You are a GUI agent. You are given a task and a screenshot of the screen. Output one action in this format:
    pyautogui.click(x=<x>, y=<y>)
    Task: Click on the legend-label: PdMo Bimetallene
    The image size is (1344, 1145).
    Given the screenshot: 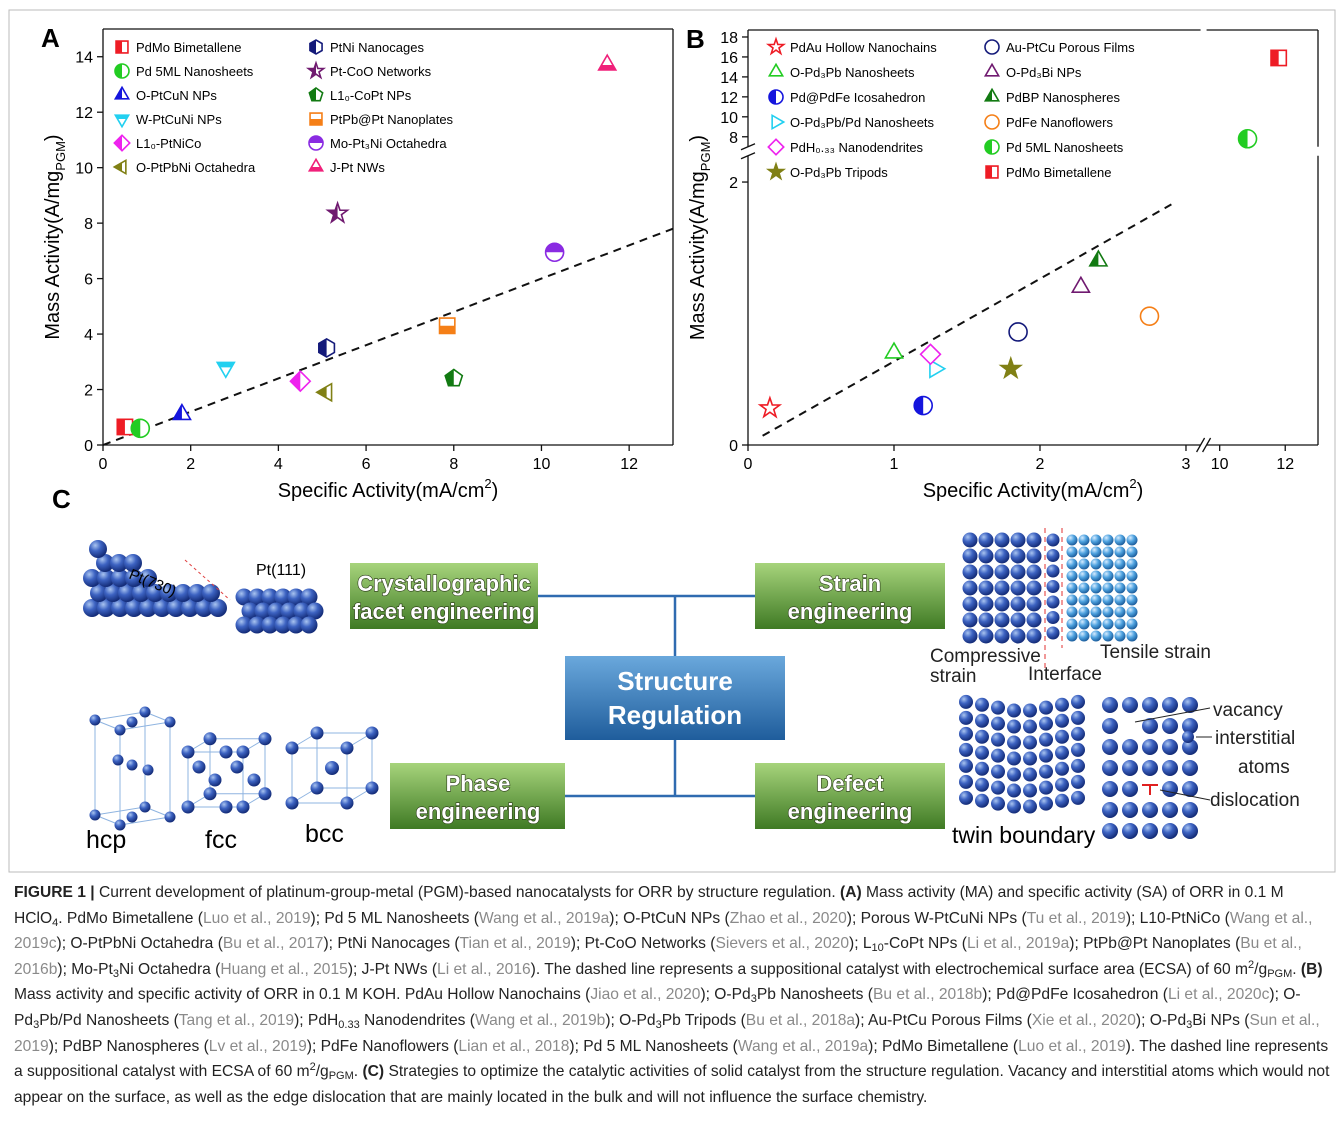 What is the action you would take?
    pyautogui.click(x=189, y=47)
    